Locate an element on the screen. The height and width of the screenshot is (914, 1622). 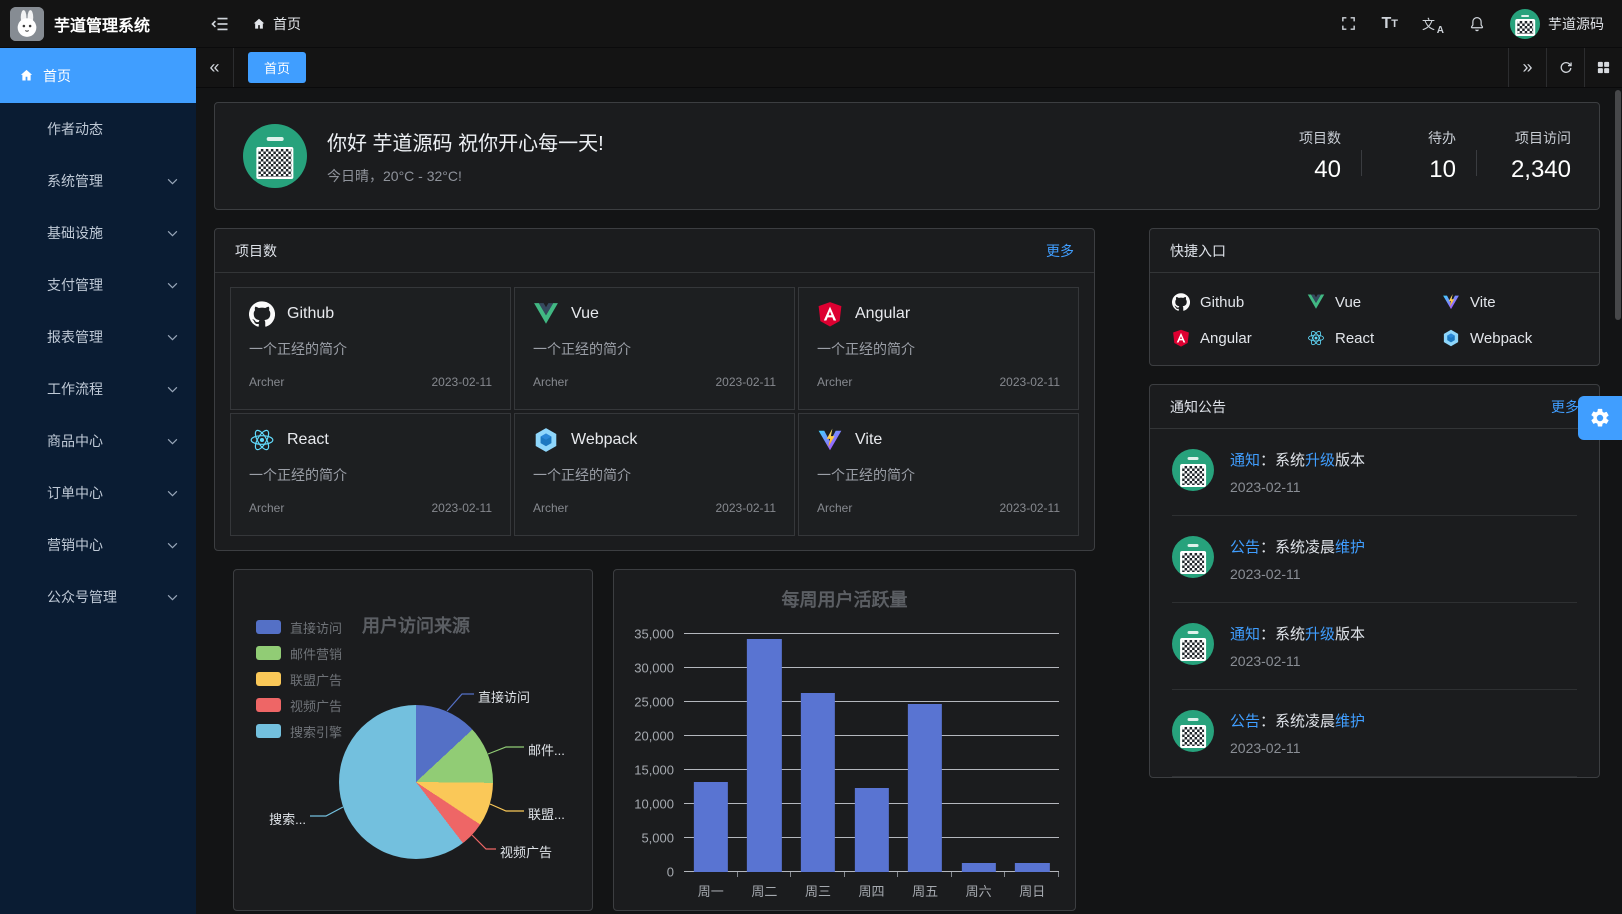
y-axis-tick-label: 10,000 is located at coordinates (654, 804).